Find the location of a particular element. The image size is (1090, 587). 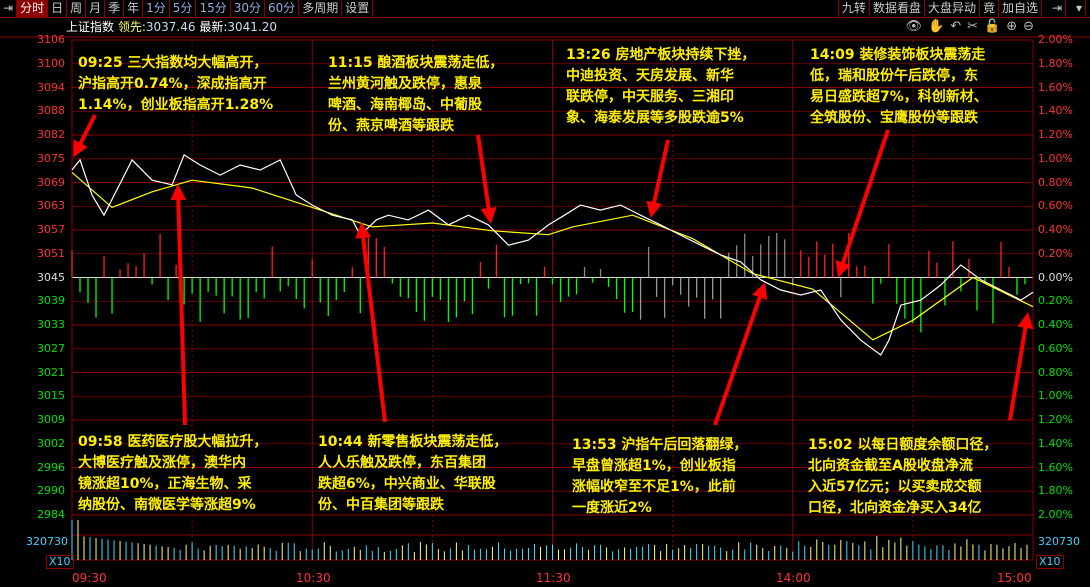

time-tick: 09:30 is located at coordinates (89, 578).